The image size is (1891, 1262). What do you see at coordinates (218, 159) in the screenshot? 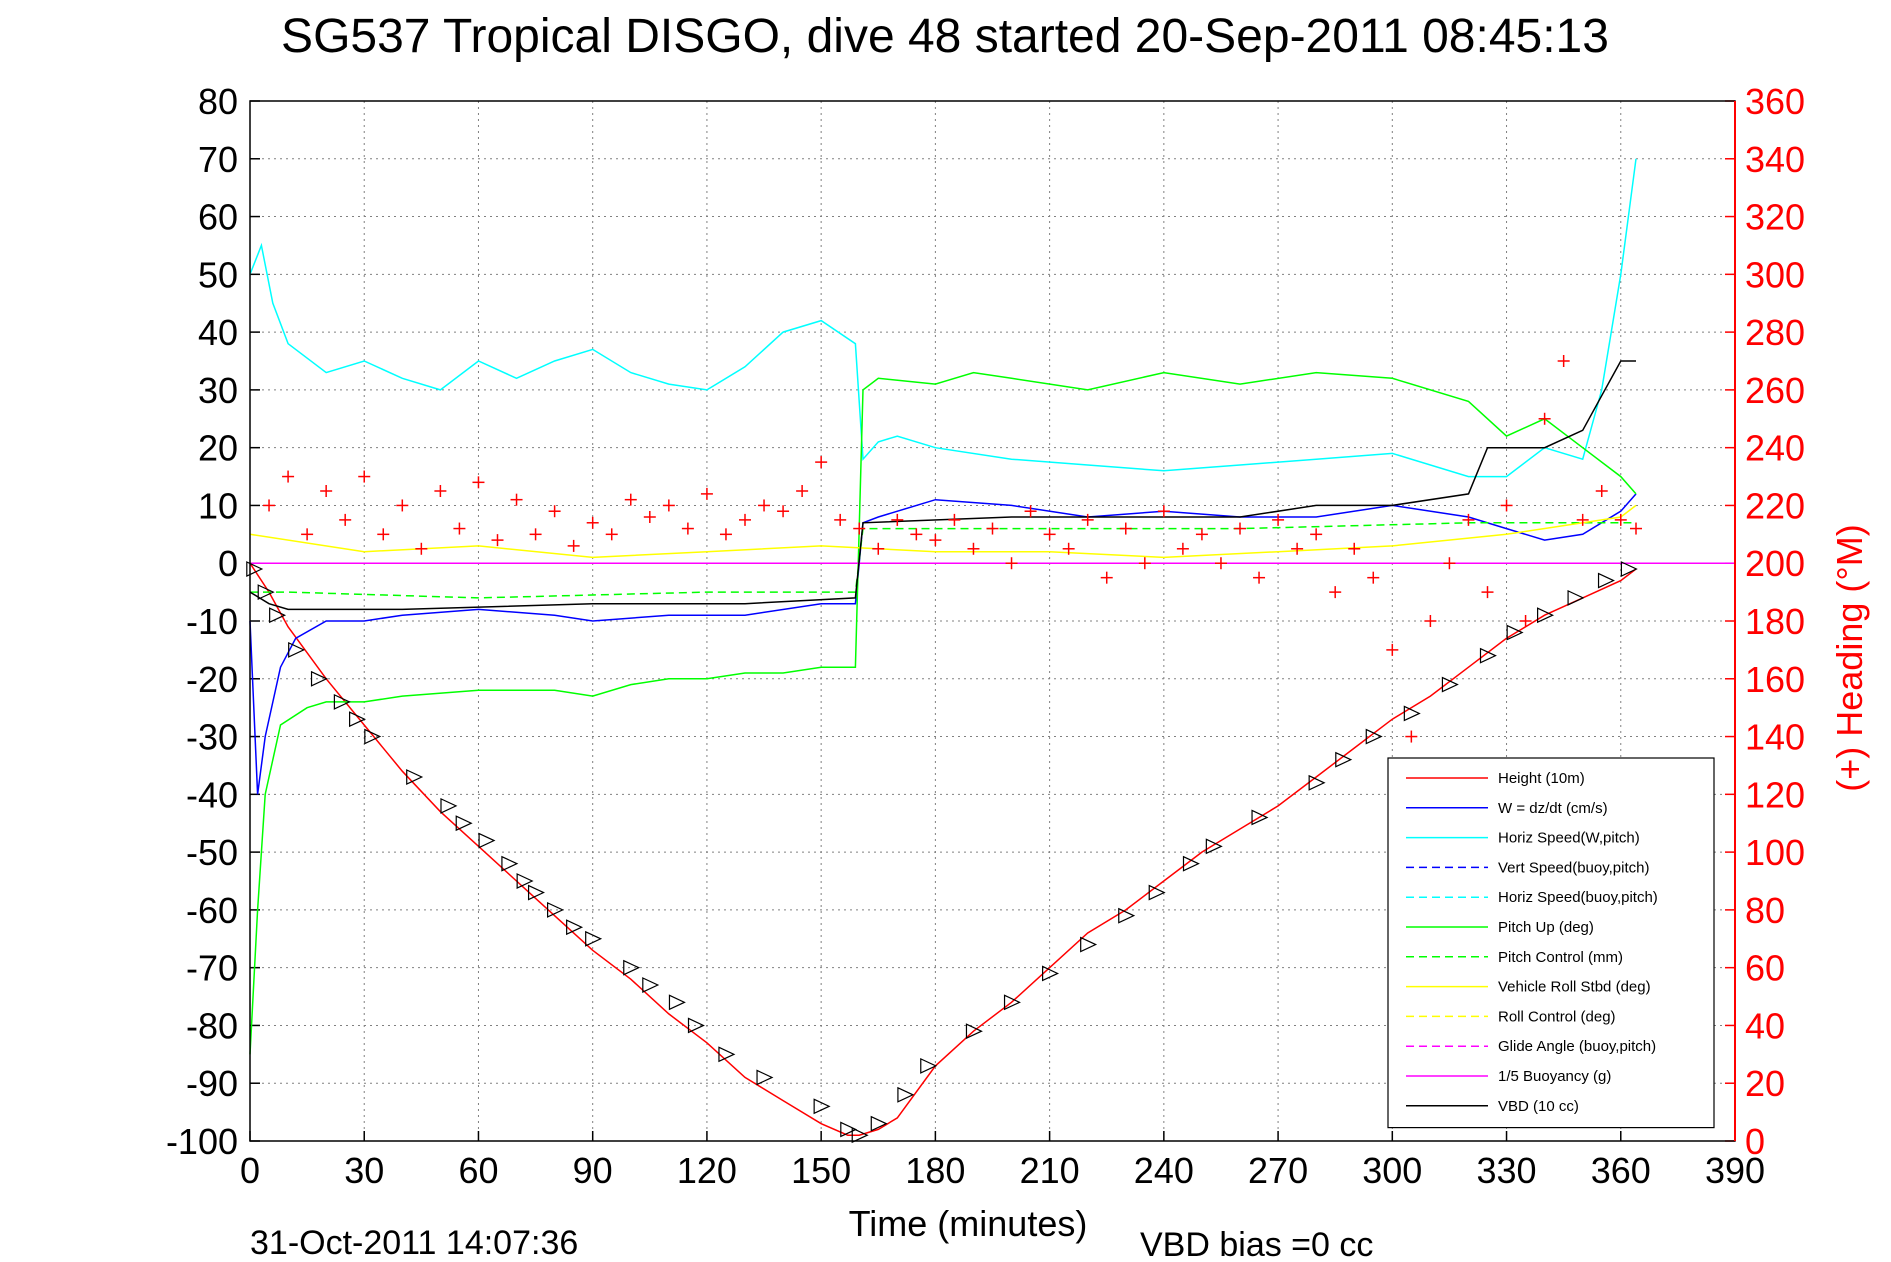
I see `left-tick-label: 70` at bounding box center [218, 159].